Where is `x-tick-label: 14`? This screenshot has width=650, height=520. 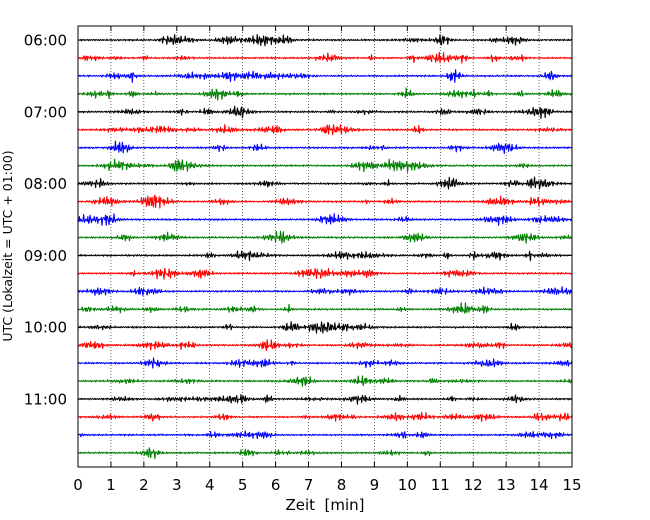
x-tick-label: 14 is located at coordinates (539, 485).